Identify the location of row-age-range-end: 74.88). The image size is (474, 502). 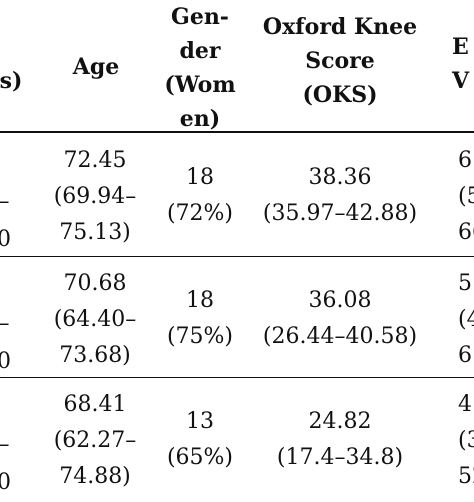
(95, 476).